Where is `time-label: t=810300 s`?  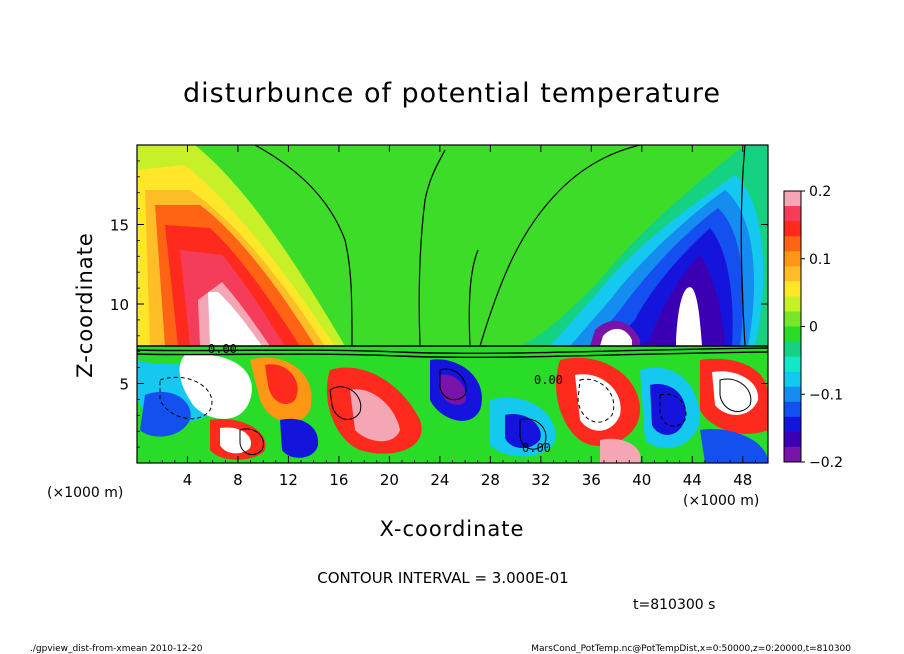
time-label: t=810300 s is located at coordinates (674, 605).